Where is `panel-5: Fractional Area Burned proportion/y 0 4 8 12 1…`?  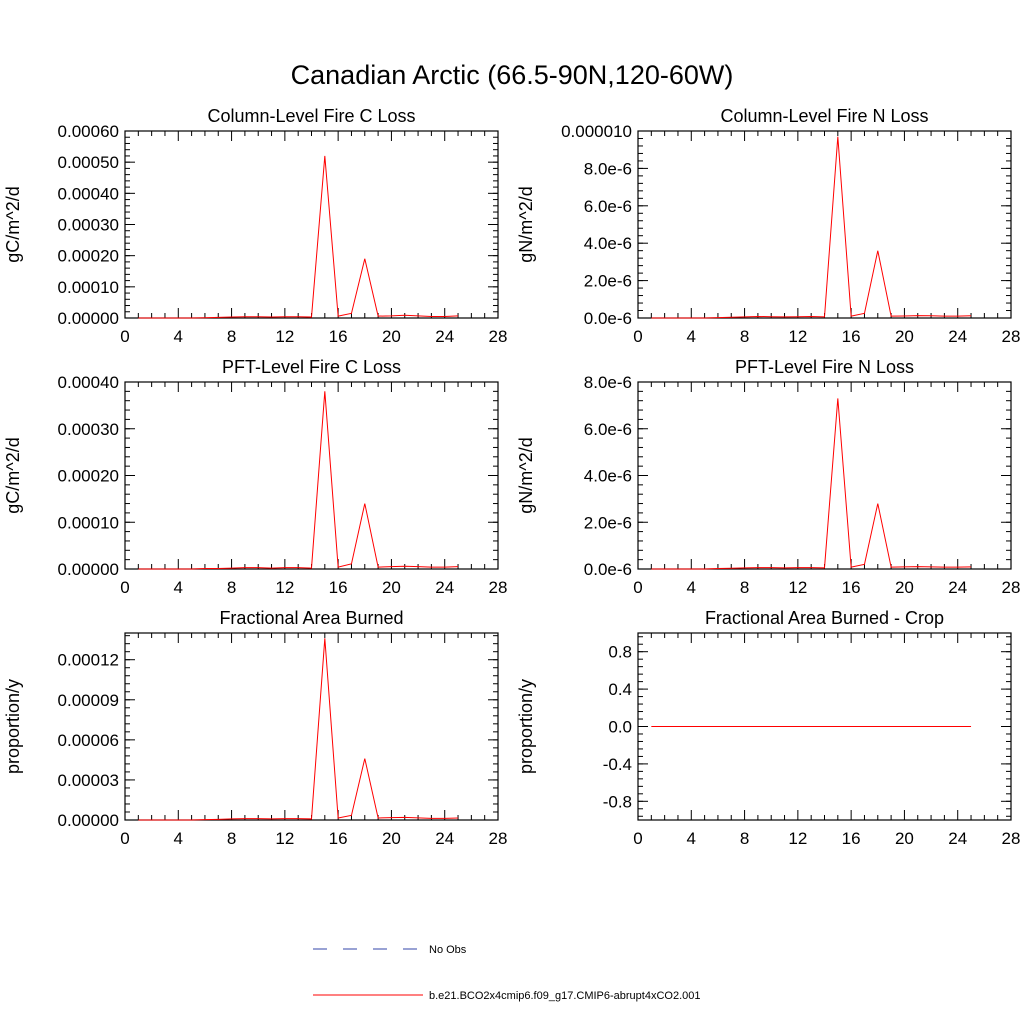 panel-5: Fractional Area Burned proportion/y 0 4 8 12 1… is located at coordinates (255, 728).